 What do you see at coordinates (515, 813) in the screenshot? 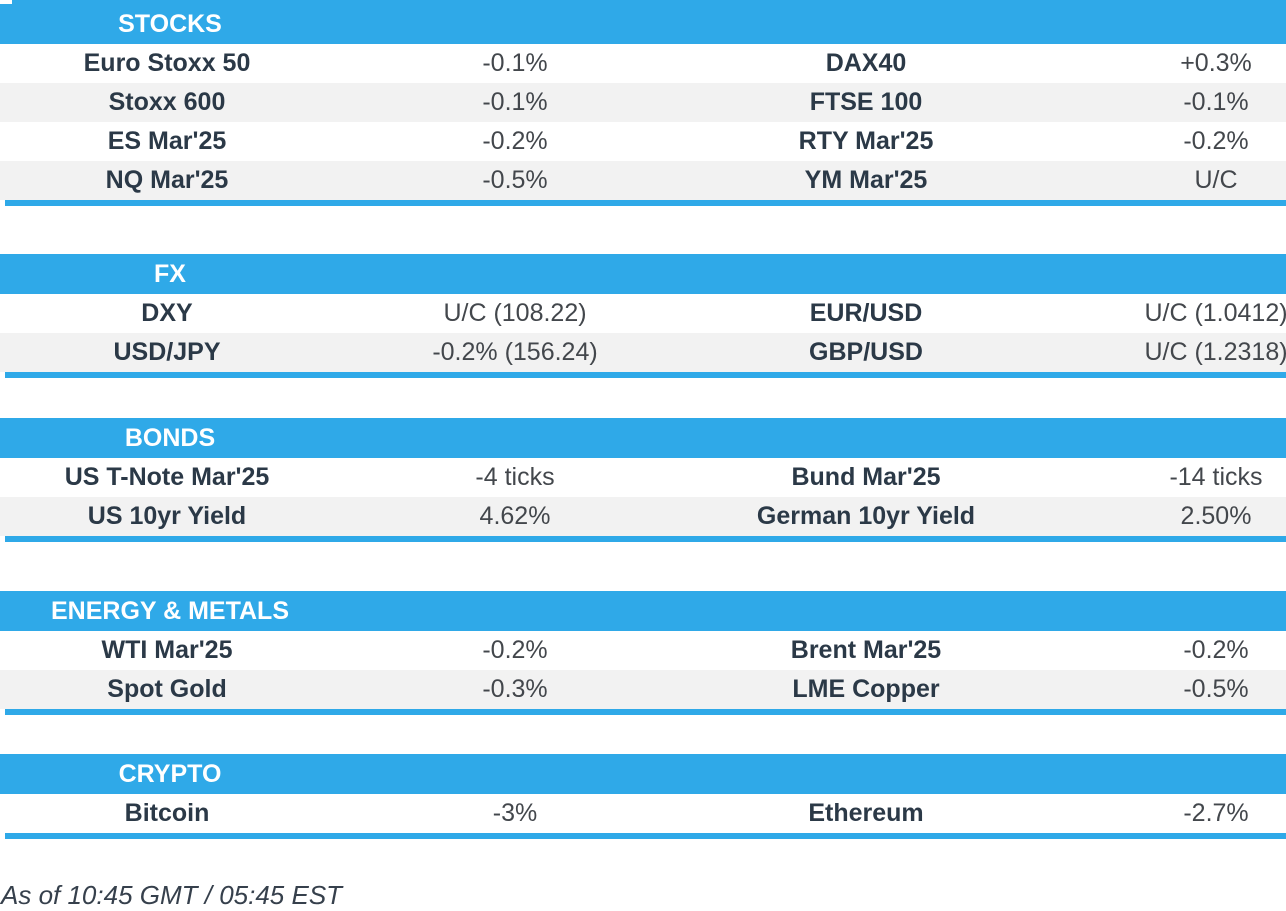
I see `instrument-value: -3%` at bounding box center [515, 813].